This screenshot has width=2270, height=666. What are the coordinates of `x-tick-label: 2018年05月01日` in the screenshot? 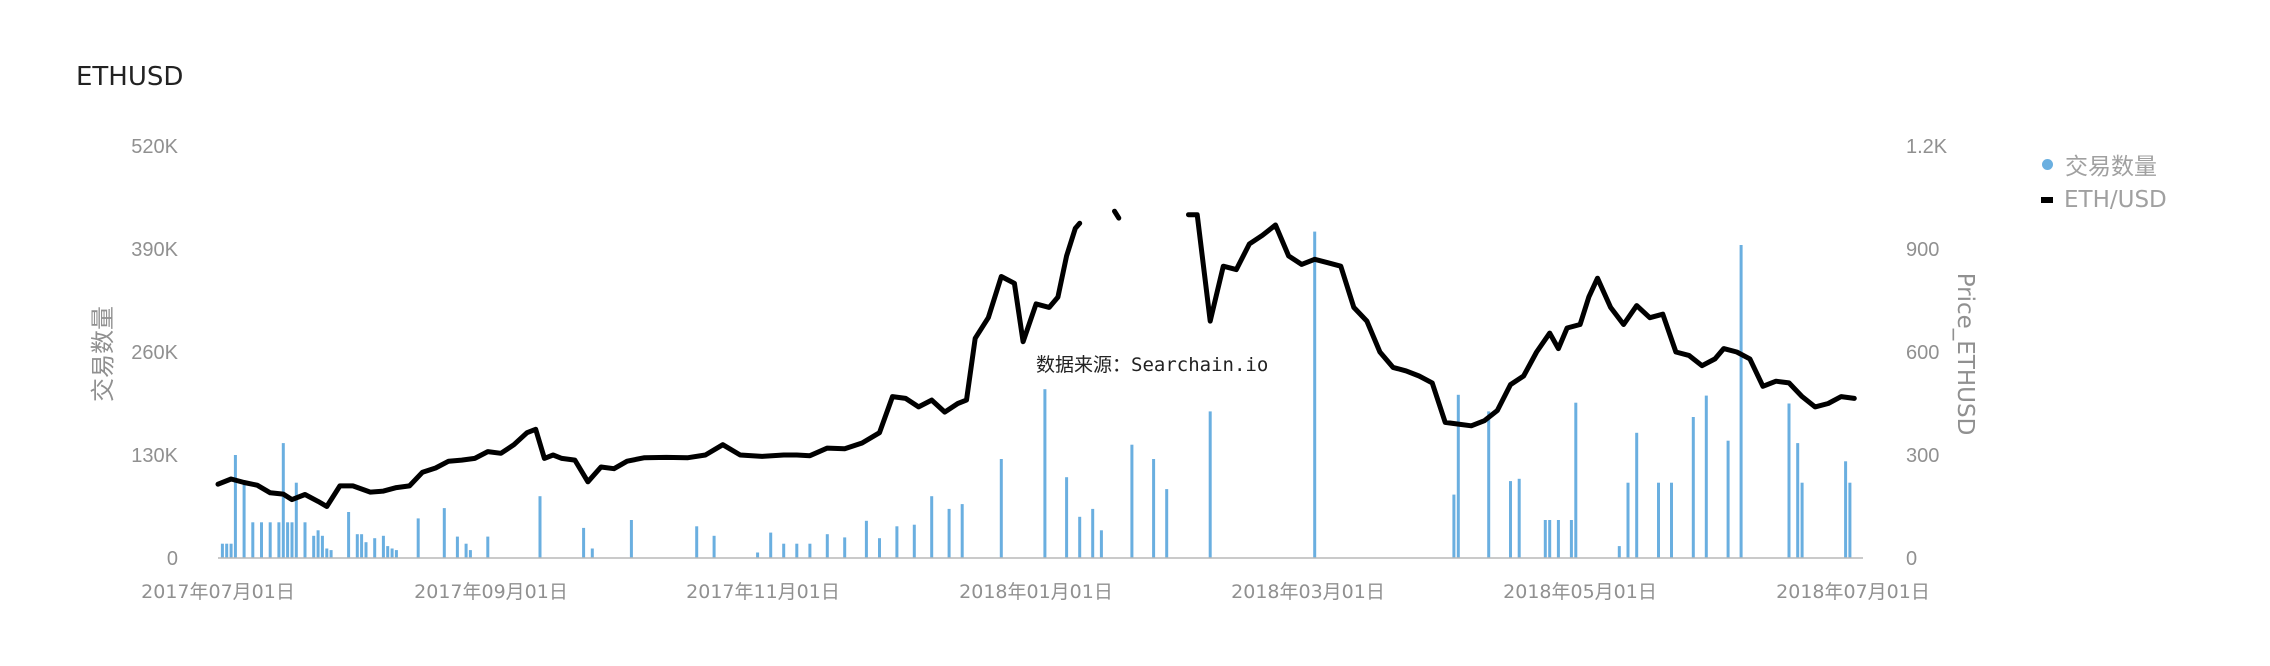 It's located at (1580, 592).